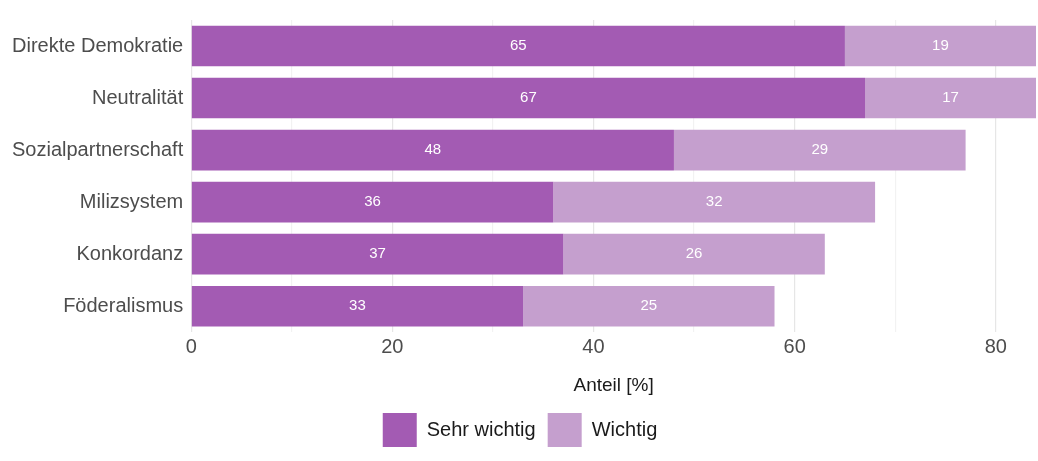 This screenshot has width=1038, height=461. I want to click on y-tick-label: Konkordanz, so click(130, 252).